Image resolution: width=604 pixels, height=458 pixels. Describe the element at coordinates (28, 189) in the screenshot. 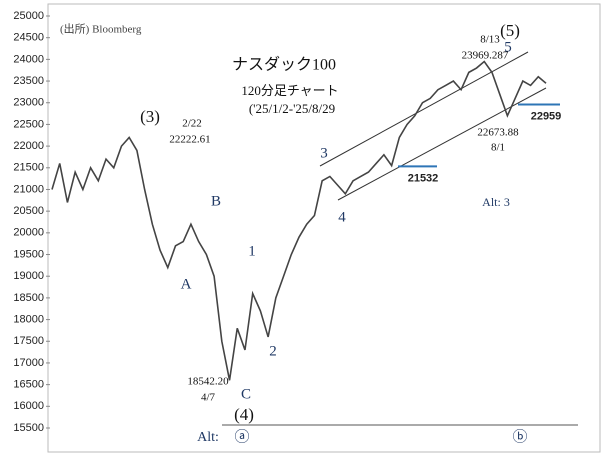

I see `y-tick-label: 21000` at that location.